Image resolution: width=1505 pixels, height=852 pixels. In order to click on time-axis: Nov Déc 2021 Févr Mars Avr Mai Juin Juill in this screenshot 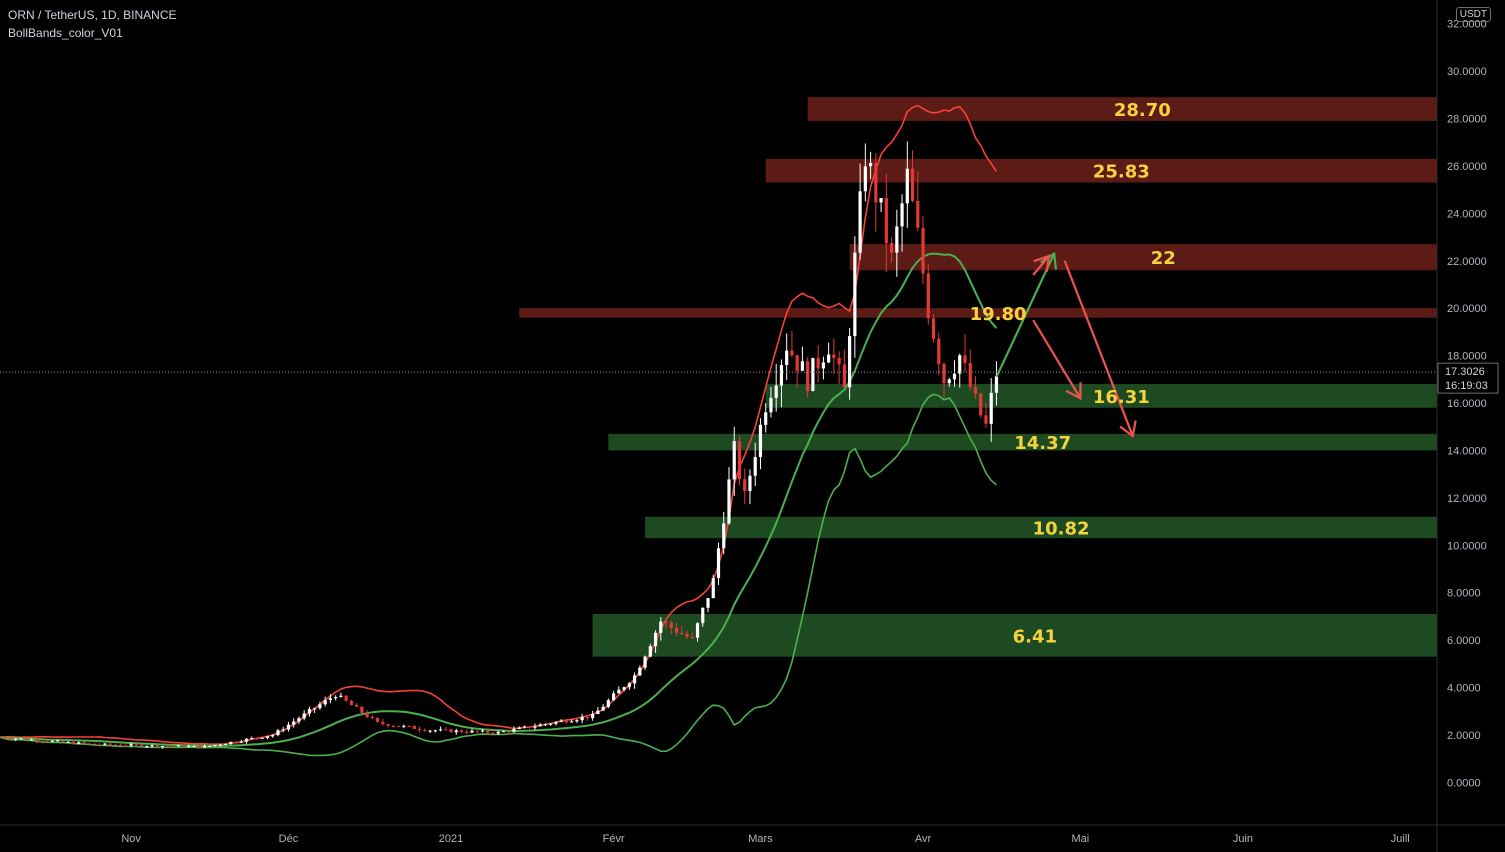, I will do `click(752, 834)`.